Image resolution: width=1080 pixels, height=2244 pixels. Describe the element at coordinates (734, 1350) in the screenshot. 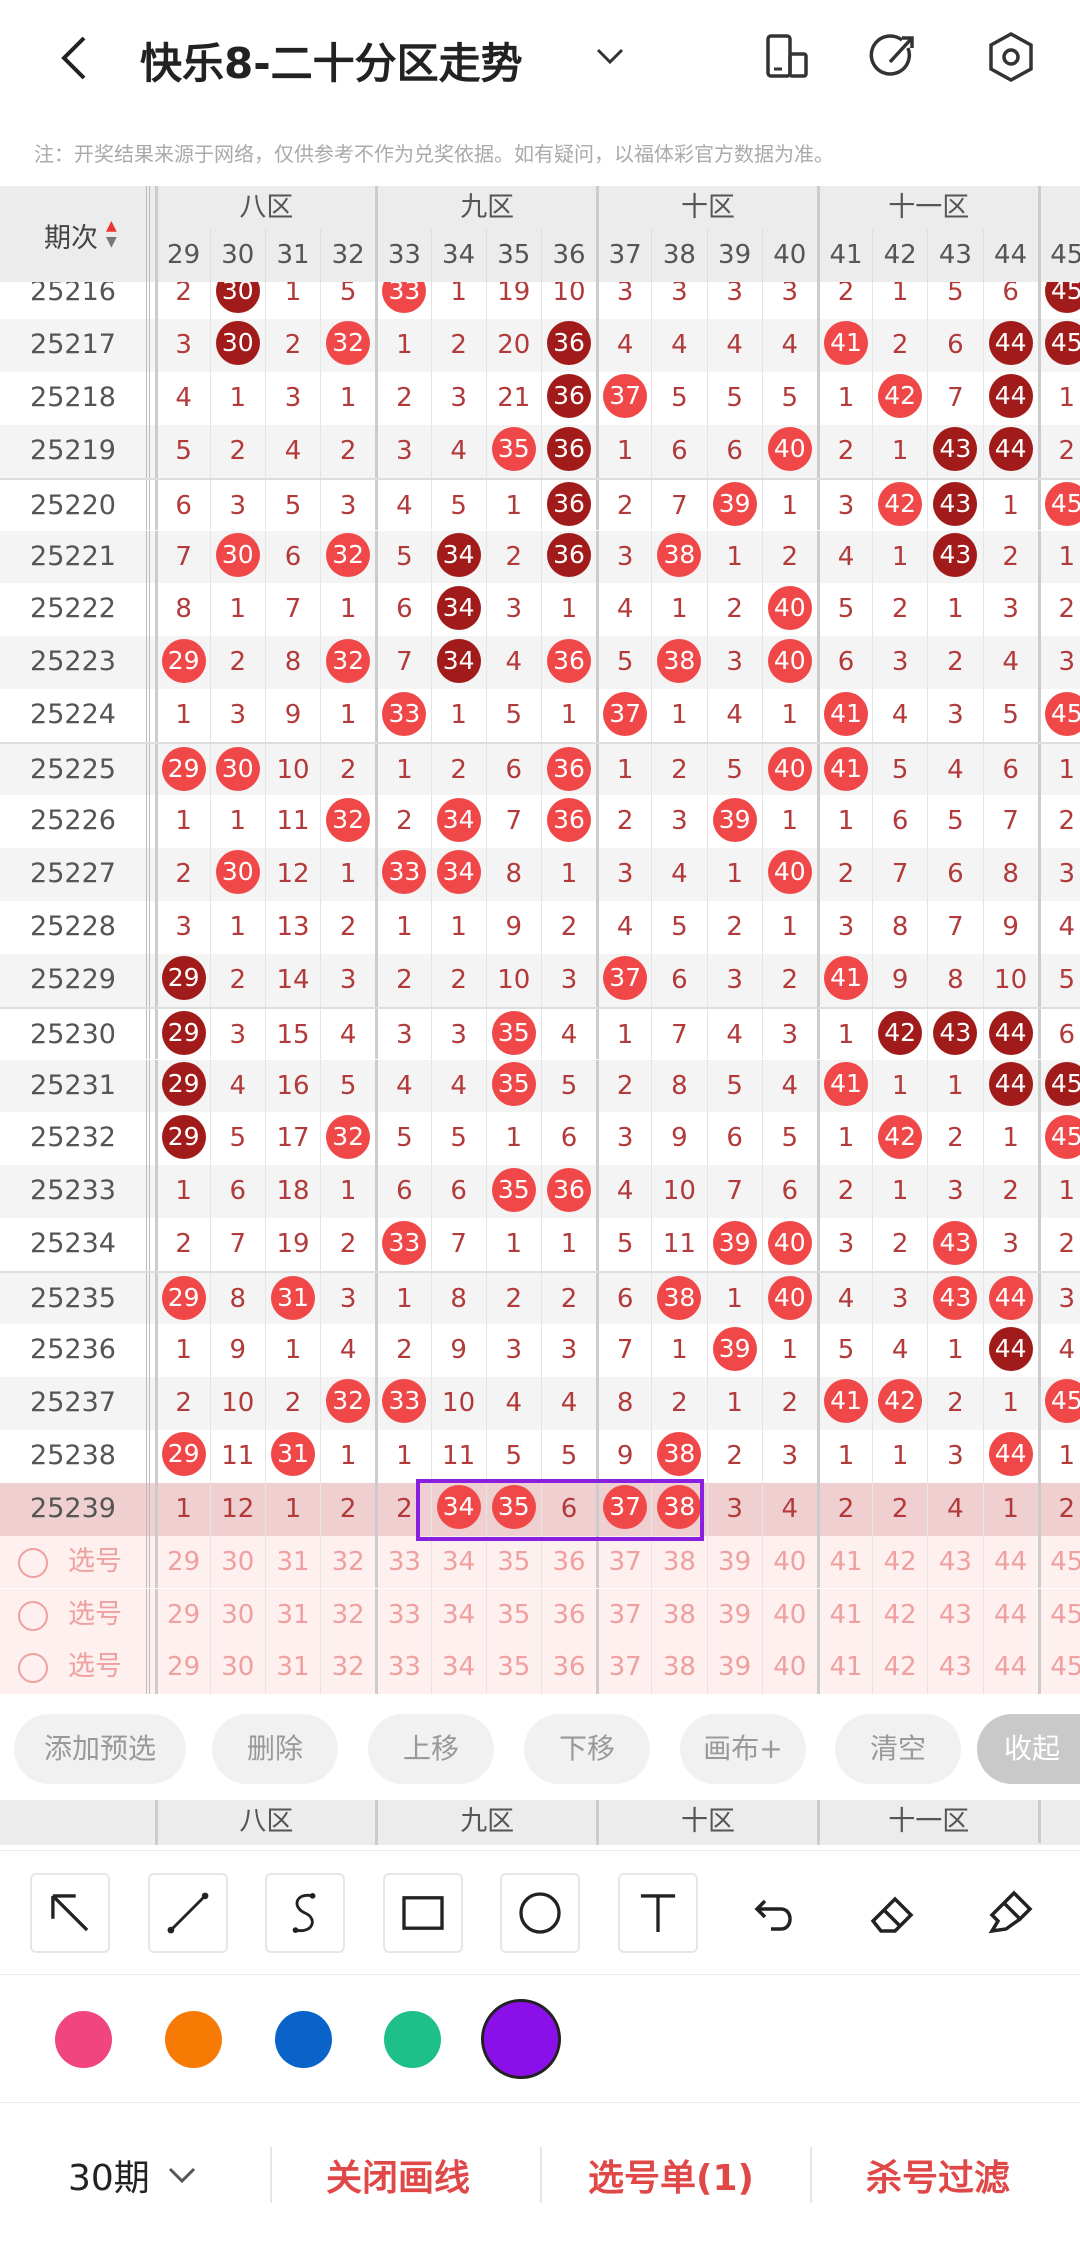

I see `number-cell: 39` at that location.